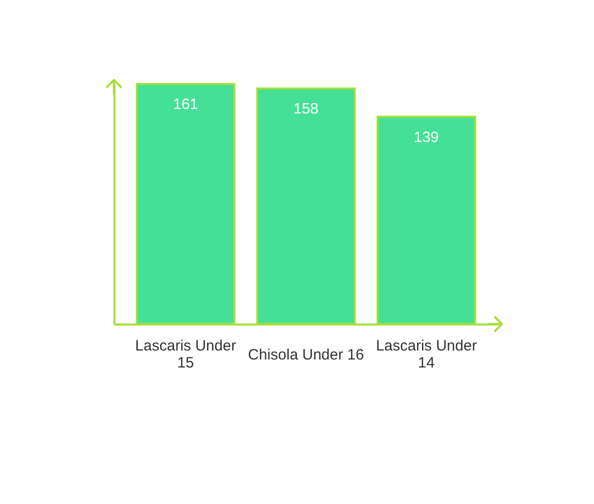 This screenshot has width=594, height=504. Describe the element at coordinates (426, 355) in the screenshot. I see `x-tick-label: Lascaris Under 14` at that location.